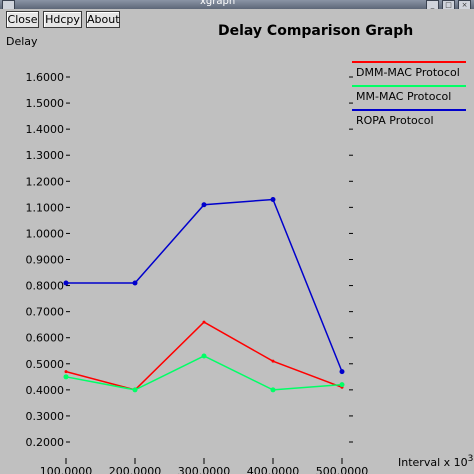 The height and width of the screenshot is (474, 474). I want to click on x-axis-label-exponent: 3, so click(471, 459).